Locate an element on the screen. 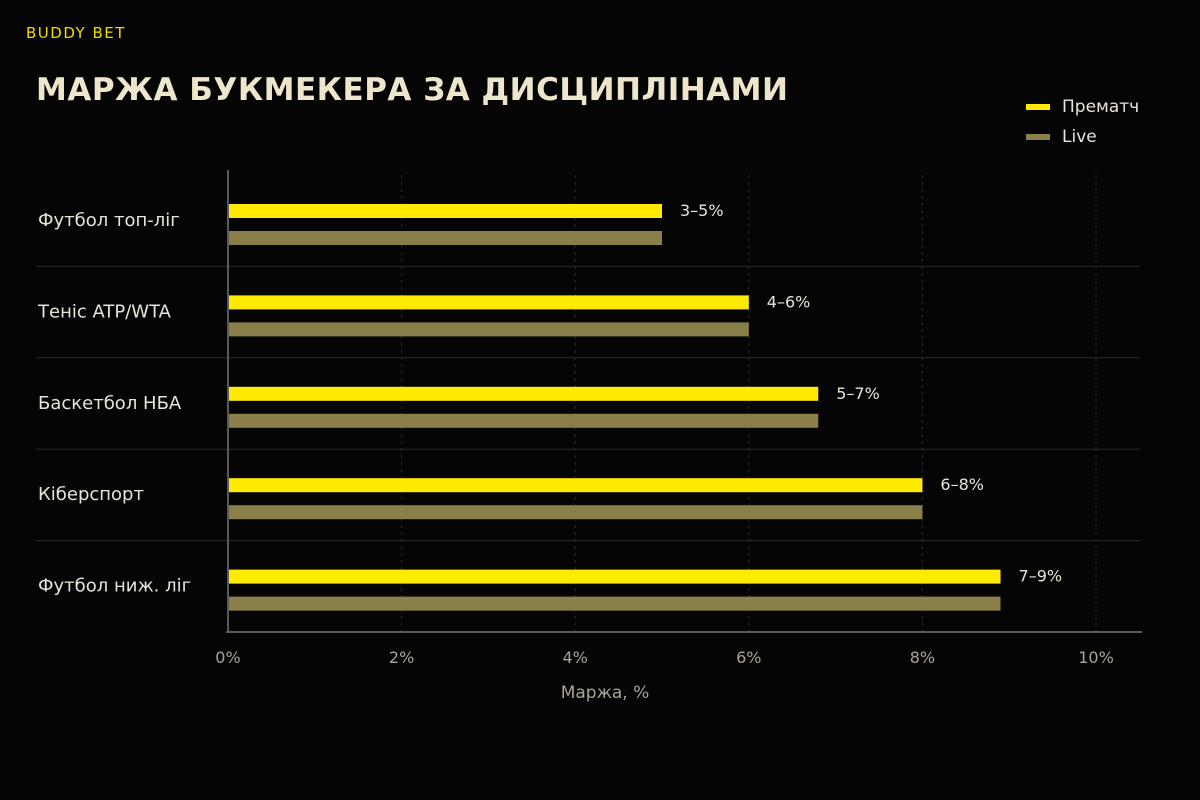 This screenshot has width=1200, height=800. x-tick-label: 4% is located at coordinates (575, 657).